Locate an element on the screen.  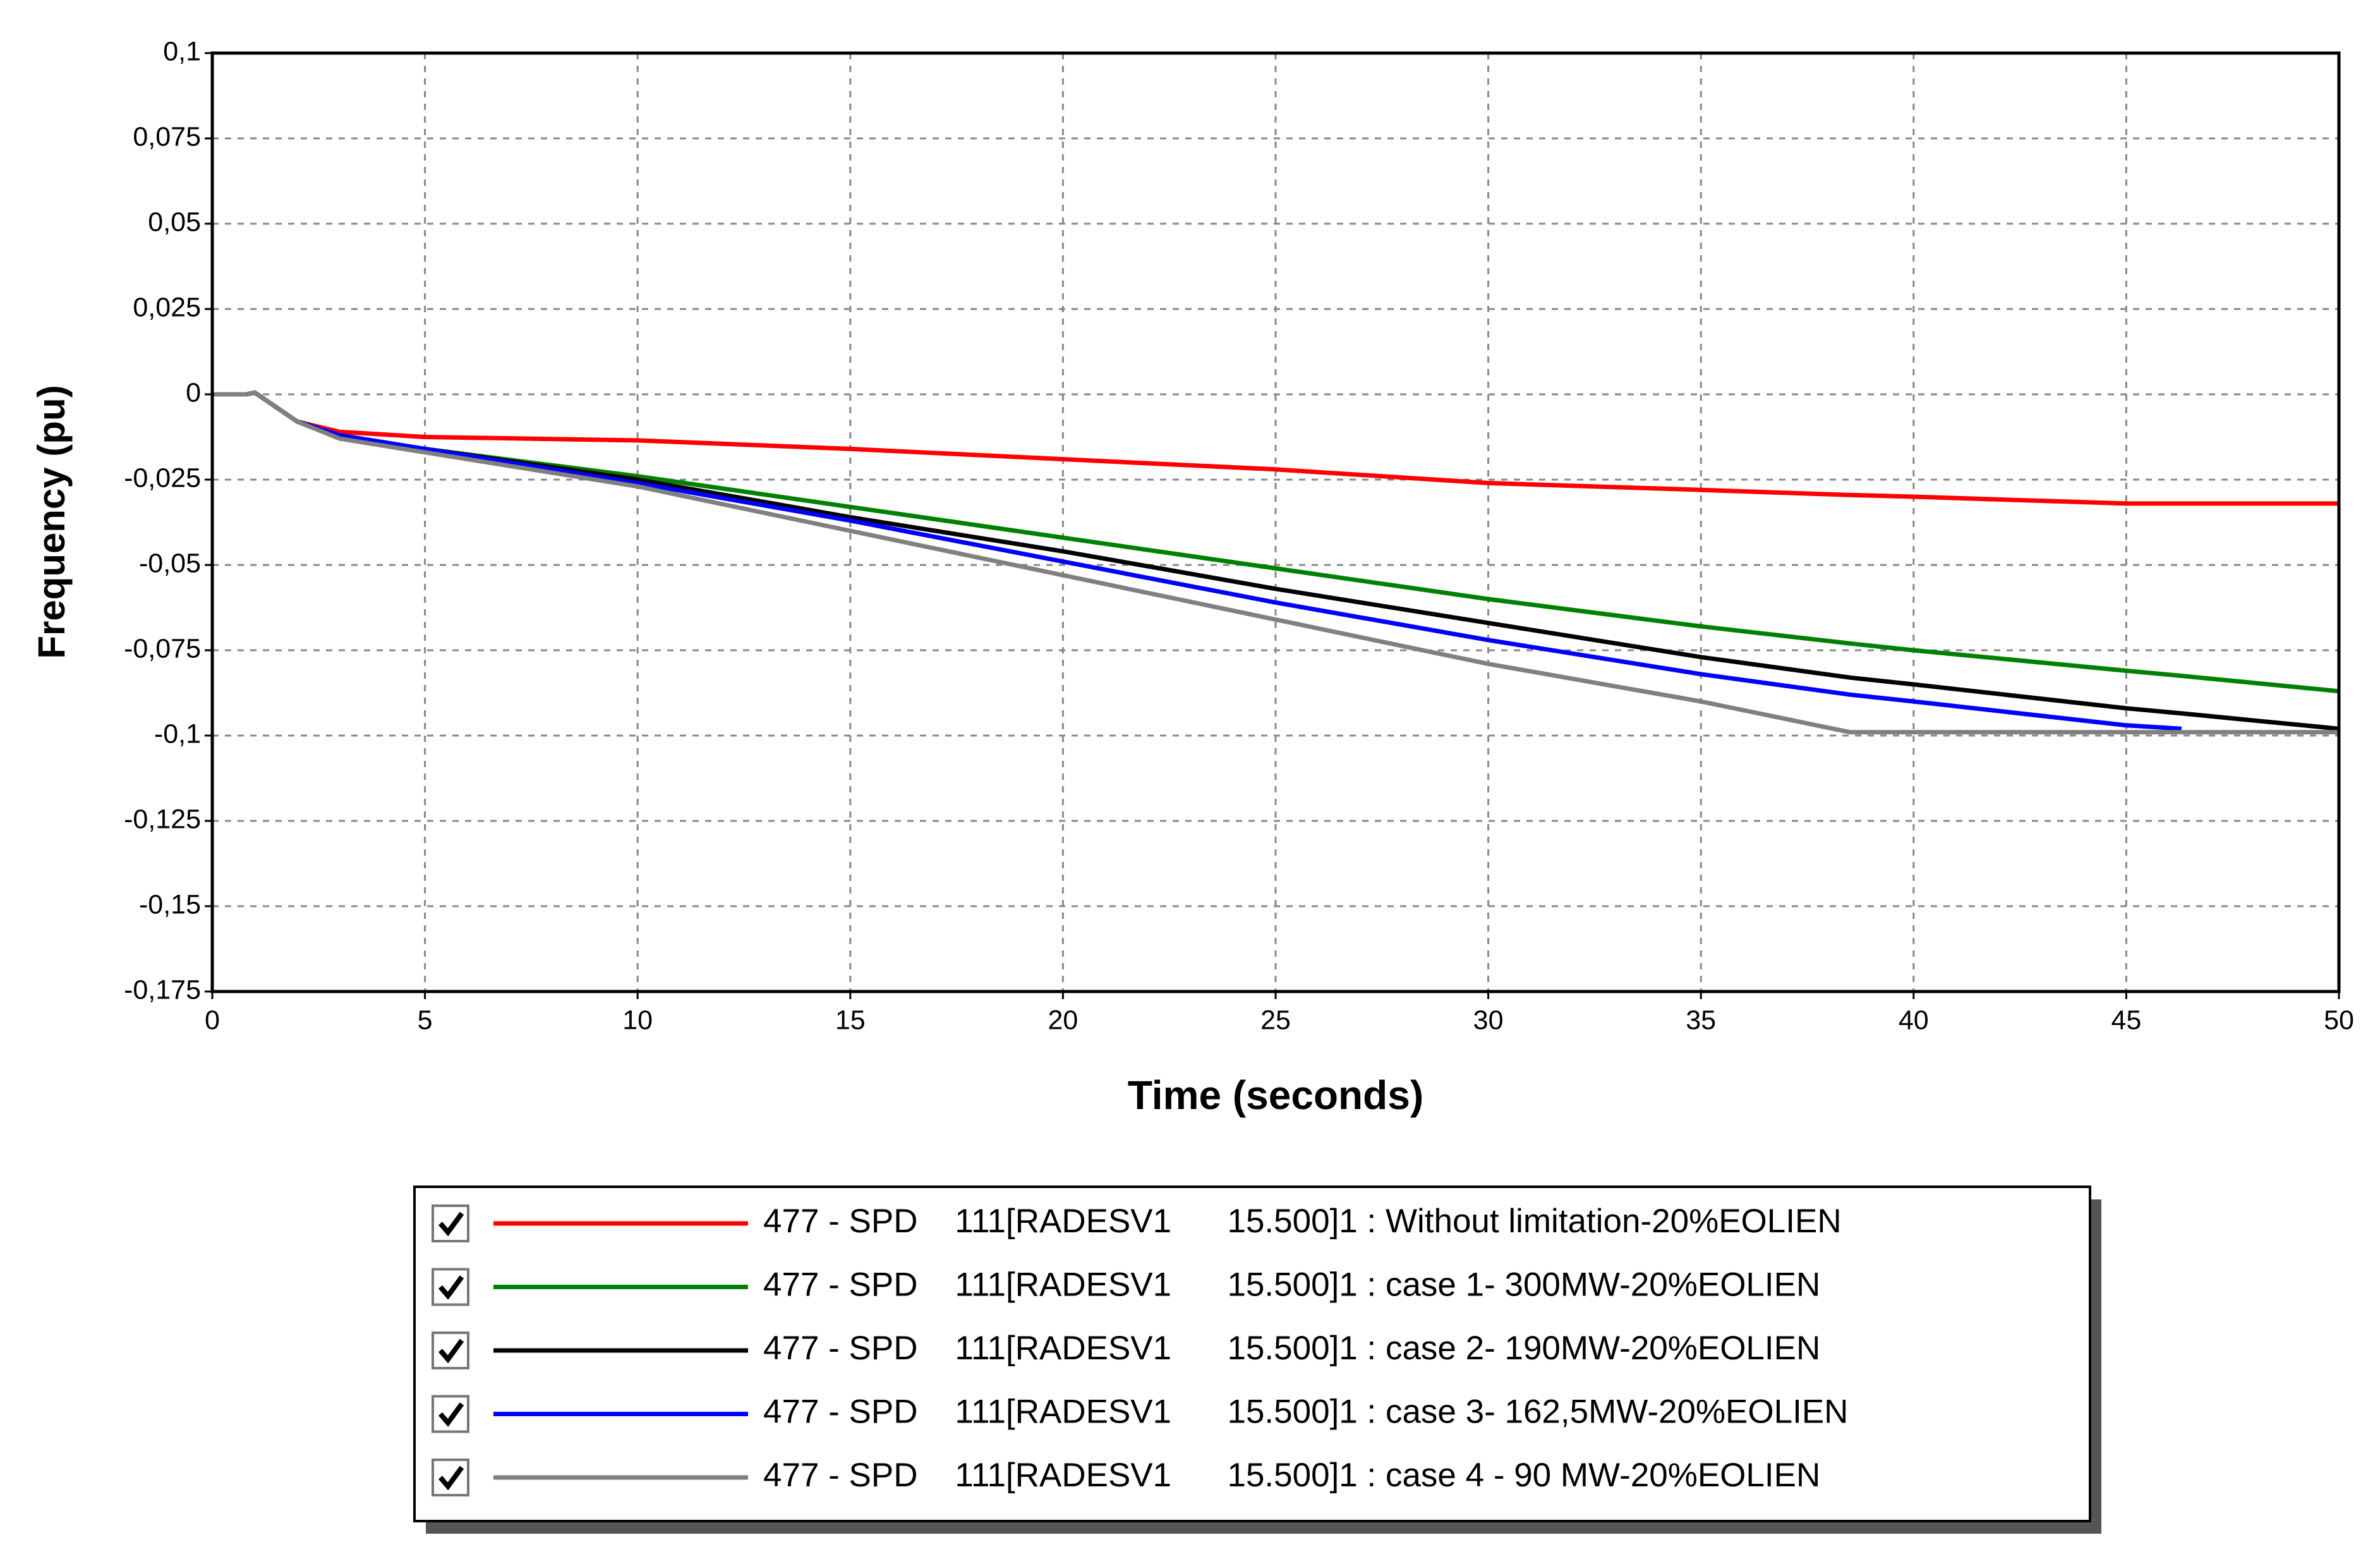
y-tick-label: 0,075 is located at coordinates (167, 136).